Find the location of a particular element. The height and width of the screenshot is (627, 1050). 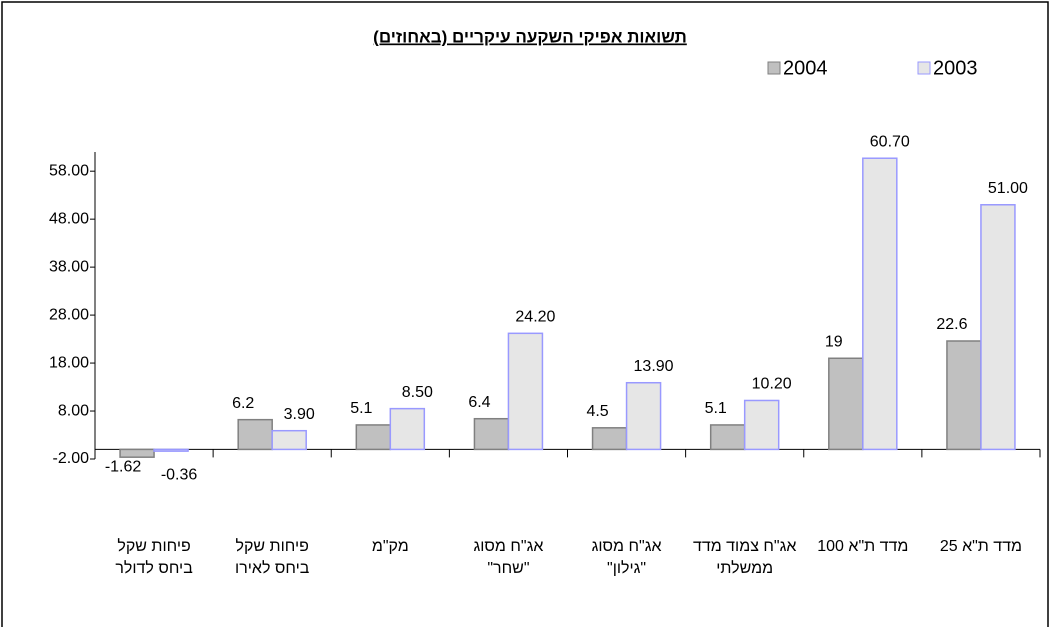

legend-label: 2004 is located at coordinates (805, 68).